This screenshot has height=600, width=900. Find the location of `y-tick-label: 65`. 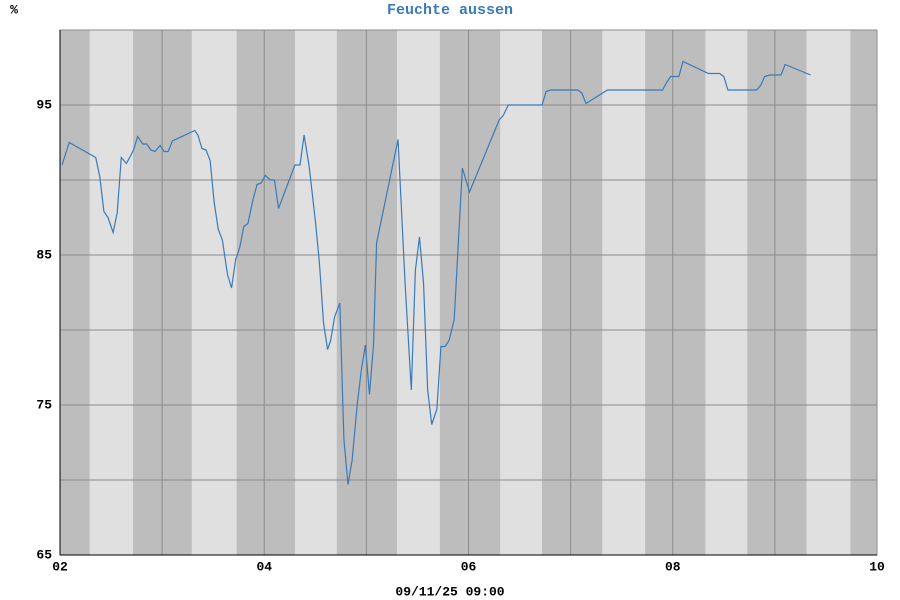

y-tick-label: 65 is located at coordinates (44, 554).